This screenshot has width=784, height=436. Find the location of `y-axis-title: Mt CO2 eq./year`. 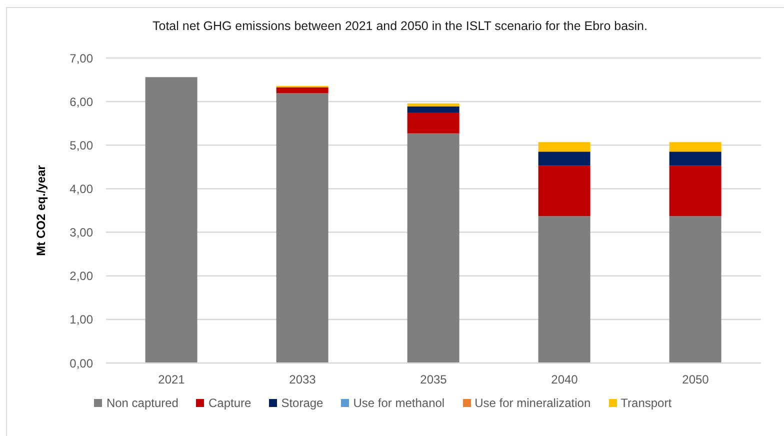

y-axis-title: Mt CO2 eq./year is located at coordinates (41, 210).